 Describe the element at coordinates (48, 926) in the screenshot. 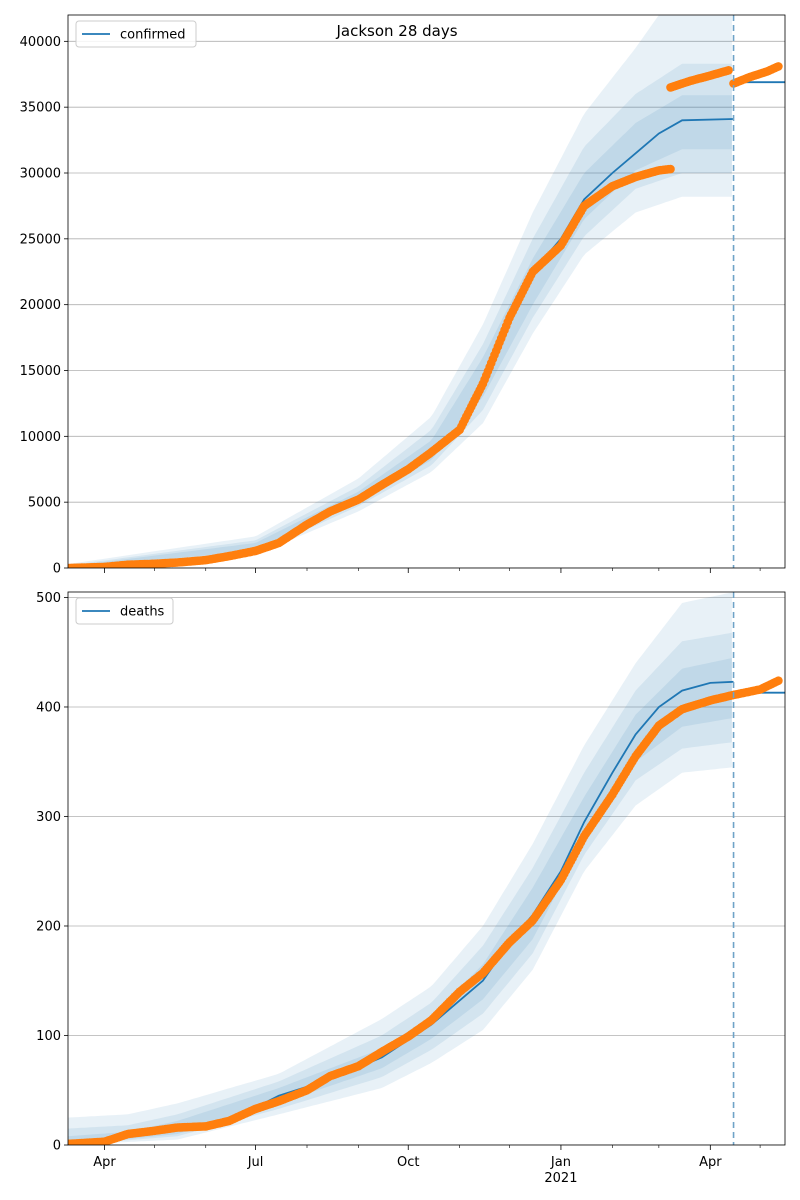

I see `deaths-y-tick-label: 200` at that location.